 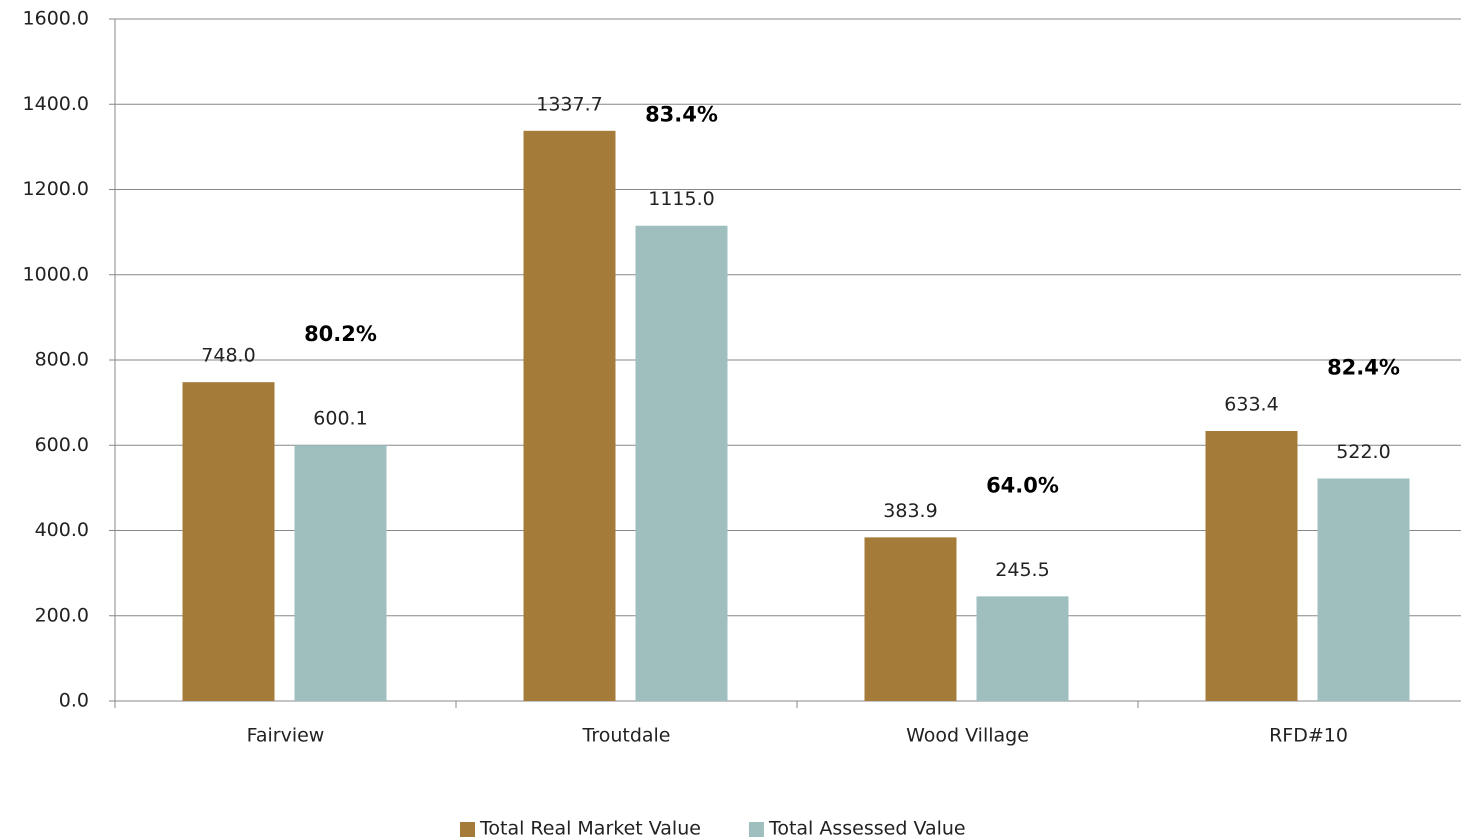 I want to click on legend-label: Total Assessed Value, so click(x=867, y=829).